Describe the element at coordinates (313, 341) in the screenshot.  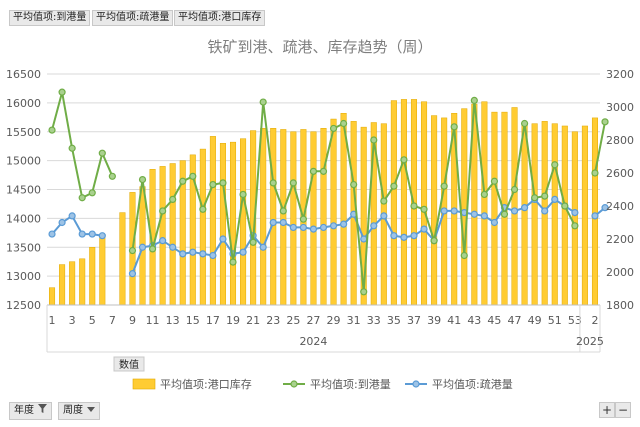
I see `year-label: 2024` at that location.